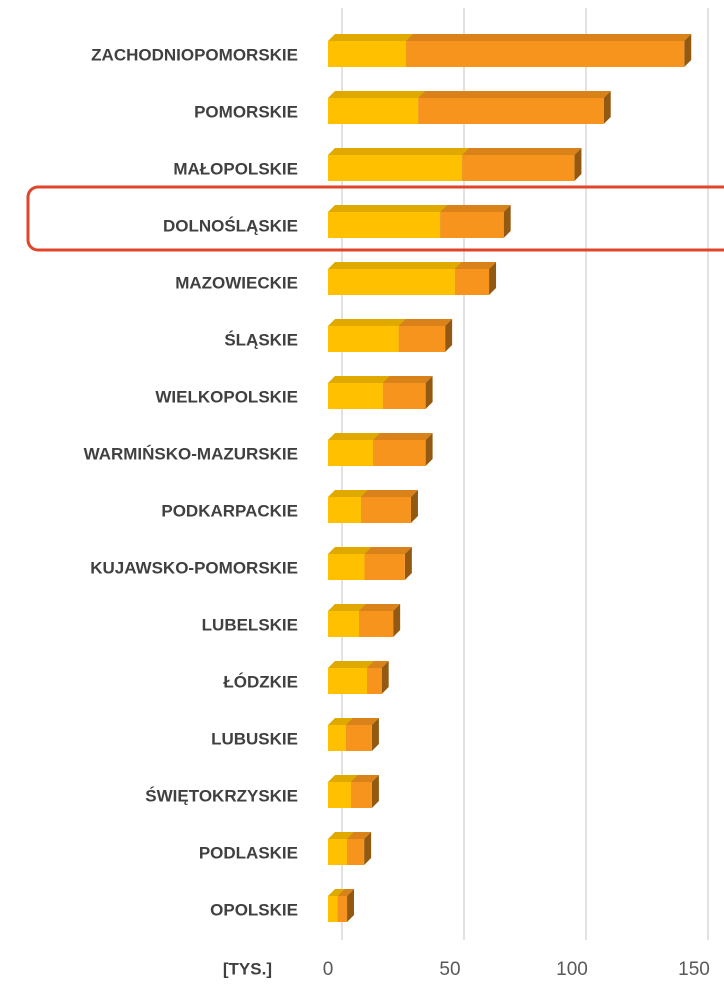 The height and width of the screenshot is (986, 724). I want to click on y-tick-label: WIELKOPOLSKIE, so click(226, 396).